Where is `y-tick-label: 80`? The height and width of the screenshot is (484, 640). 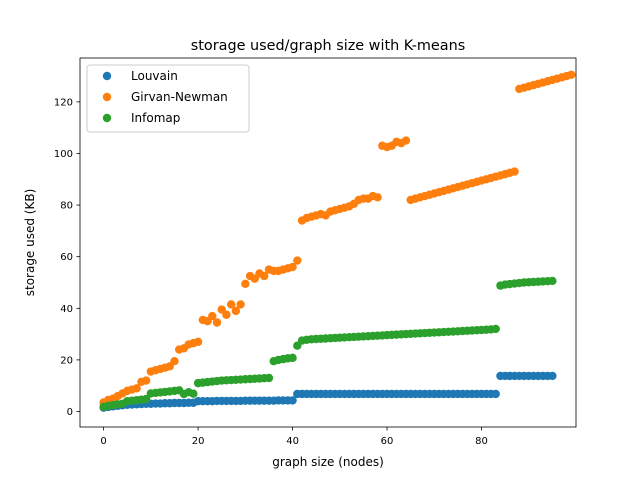 y-tick-label: 80 is located at coordinates (66, 206).